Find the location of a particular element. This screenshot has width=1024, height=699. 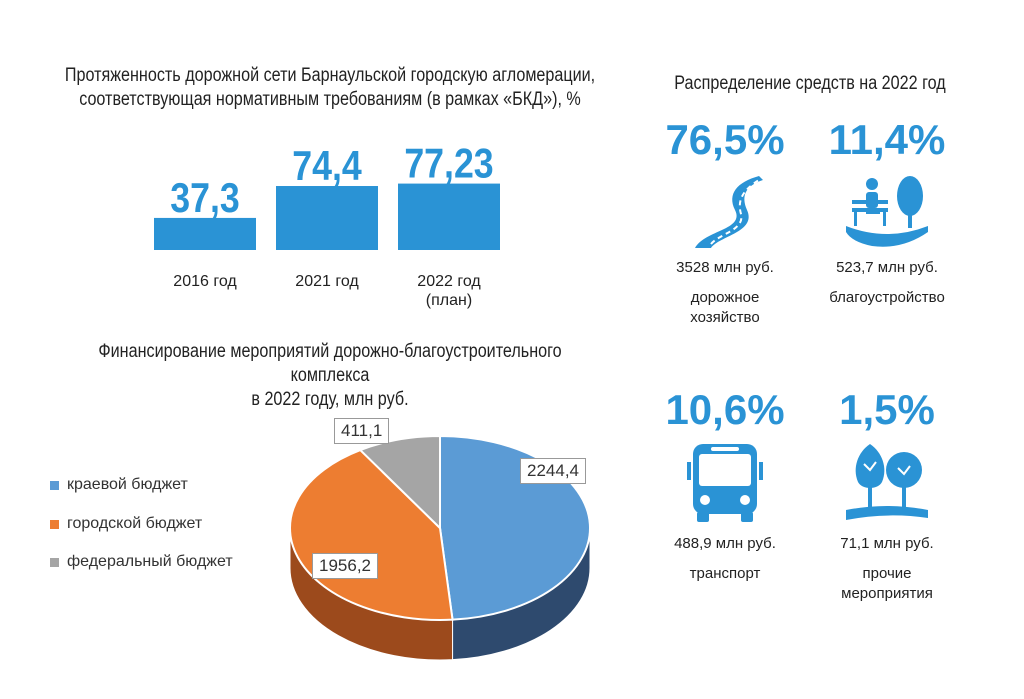

legend-item-kraevoy: краевой бюджет is located at coordinates (119, 485).